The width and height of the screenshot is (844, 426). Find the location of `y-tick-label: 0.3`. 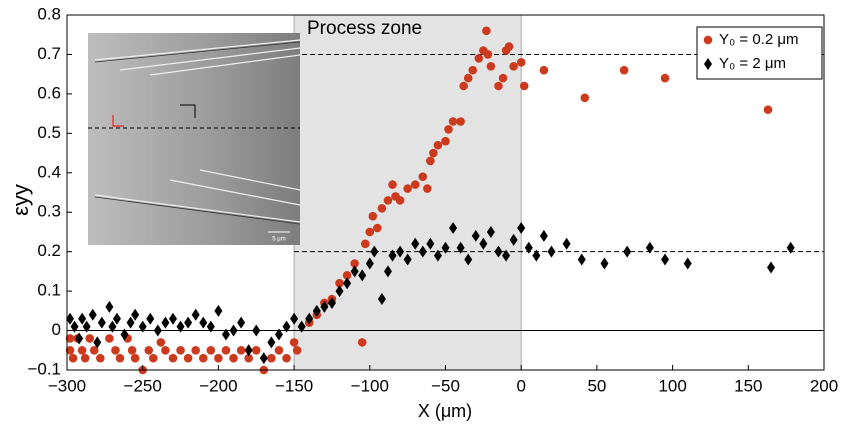

y-tick-label: 0.3 is located at coordinates (49, 211).